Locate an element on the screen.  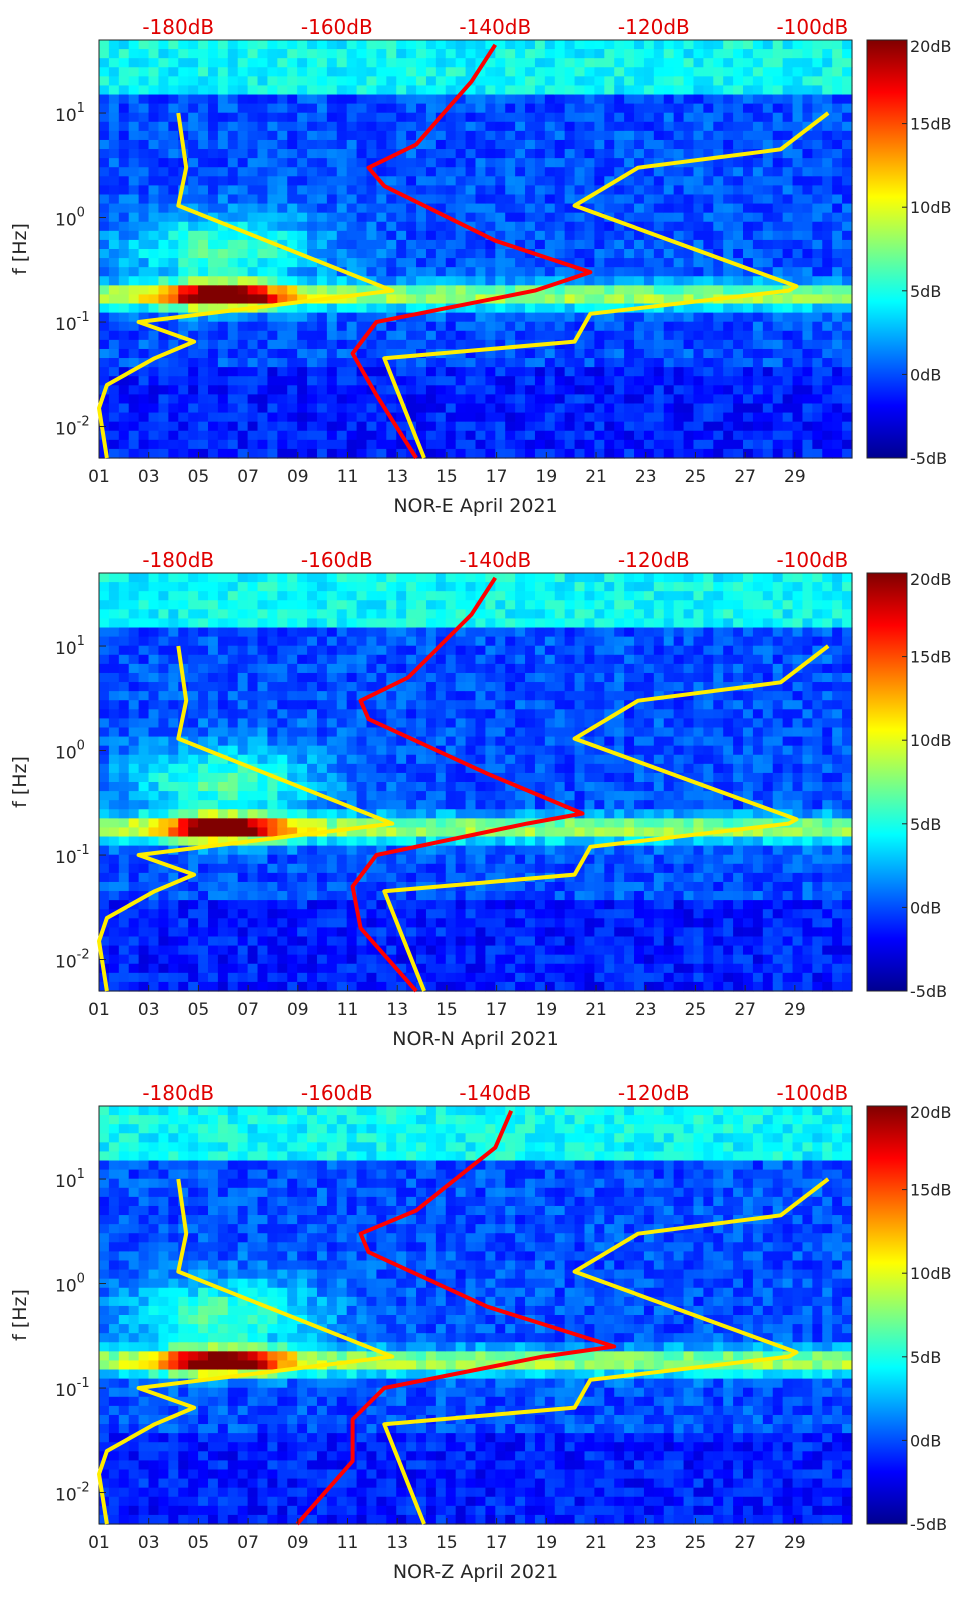
x-tick-label: 23 is located at coordinates (646, 477).